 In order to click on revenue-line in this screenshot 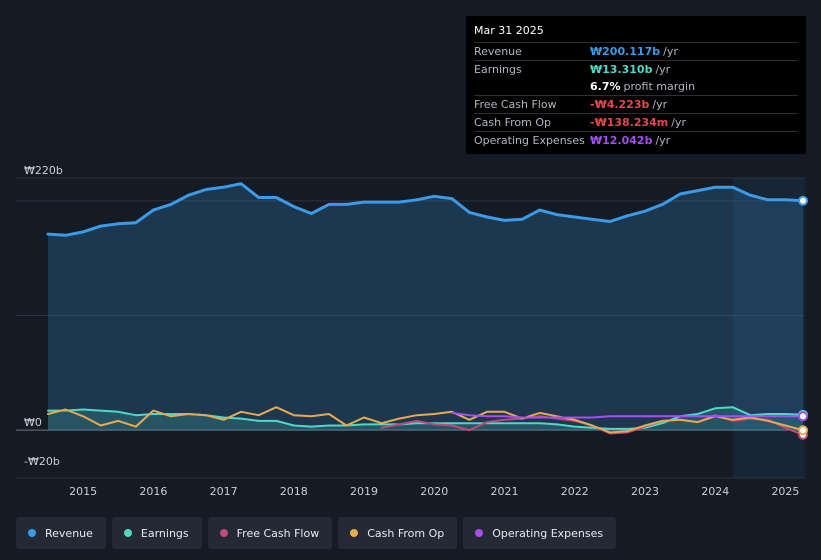, I will do `click(425, 209)`.